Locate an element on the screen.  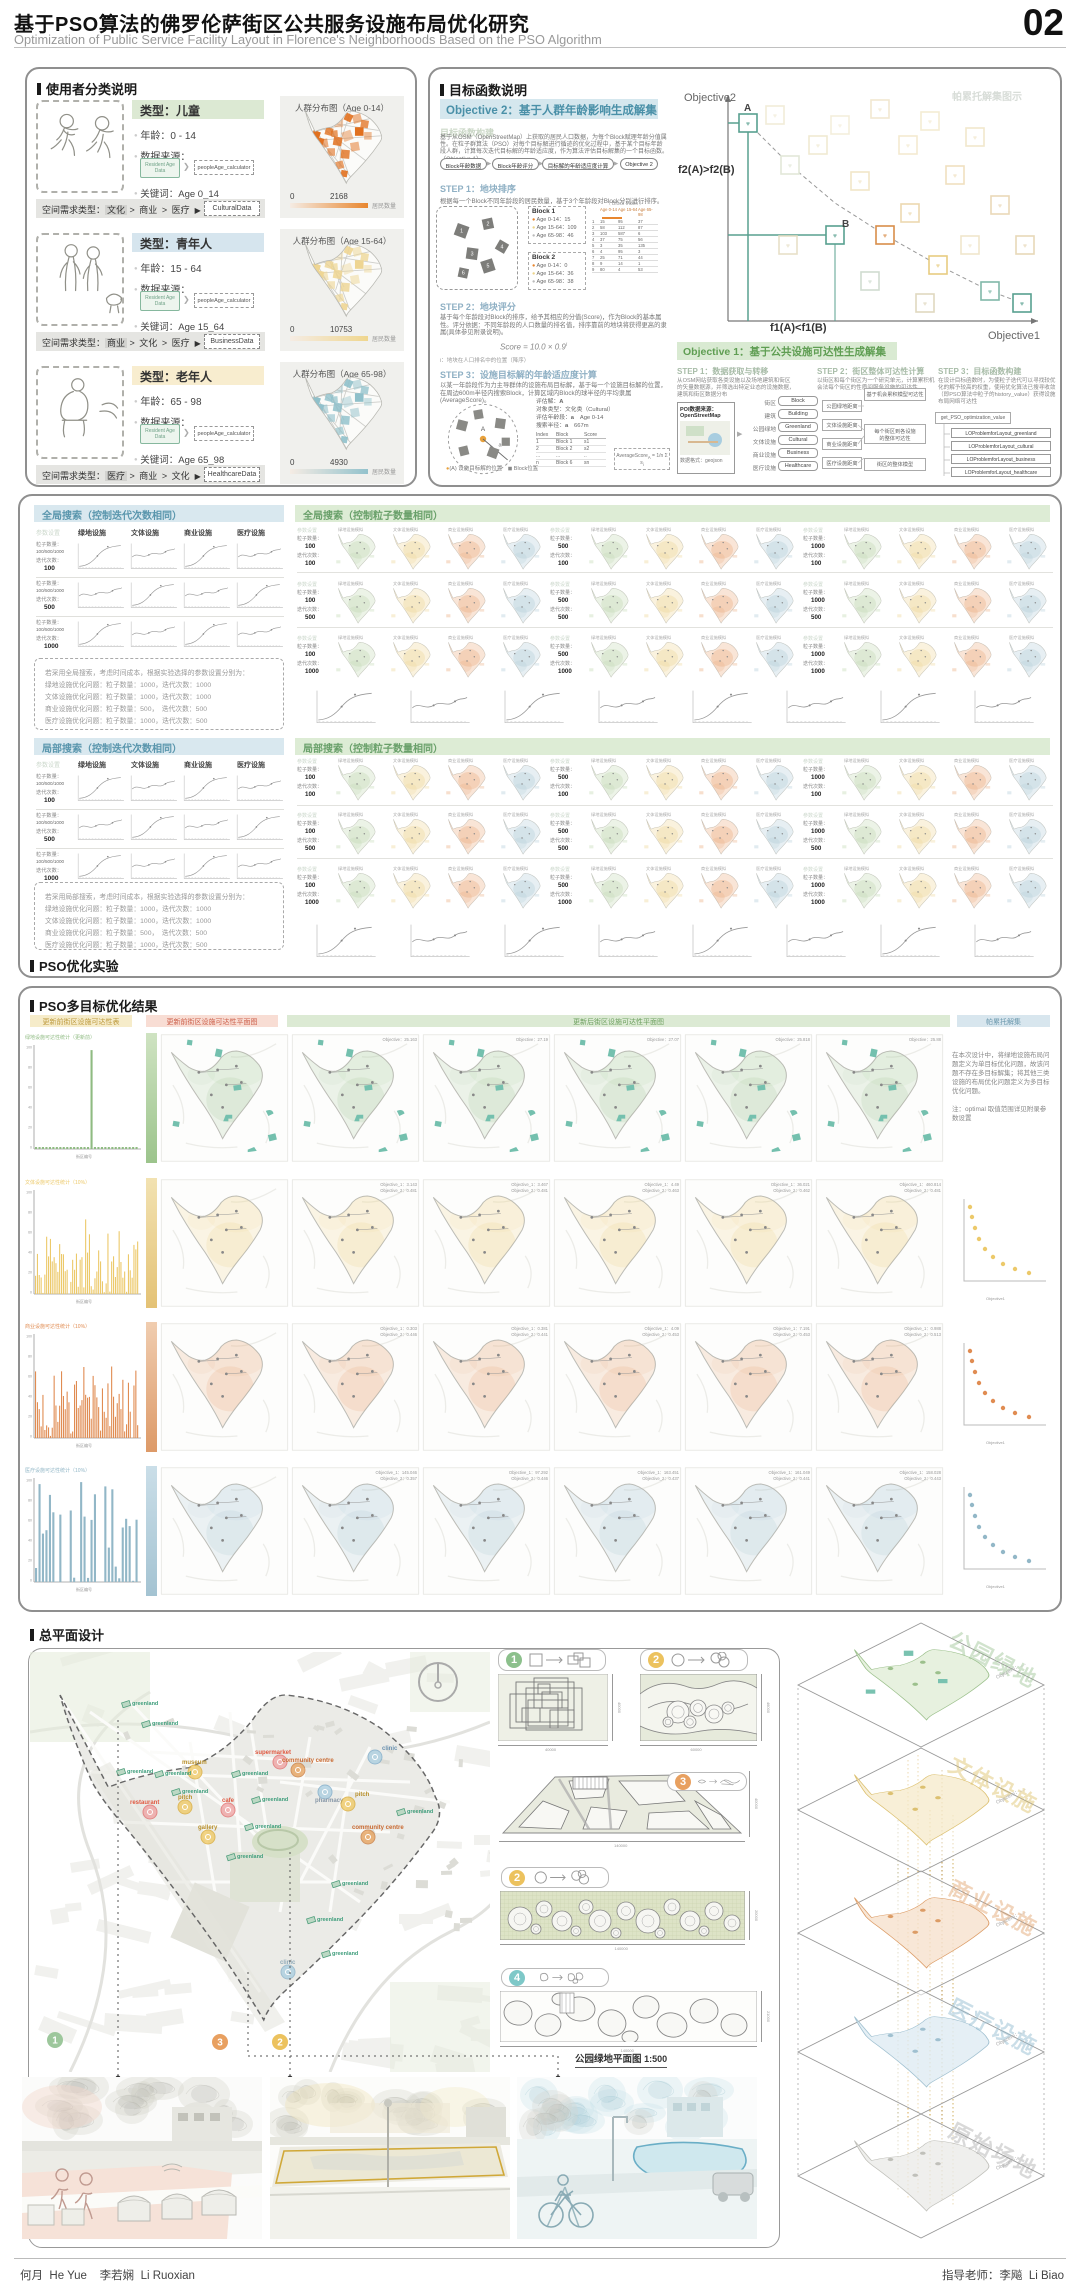
svg-text: supermarket is located at coordinates (273, 1753).